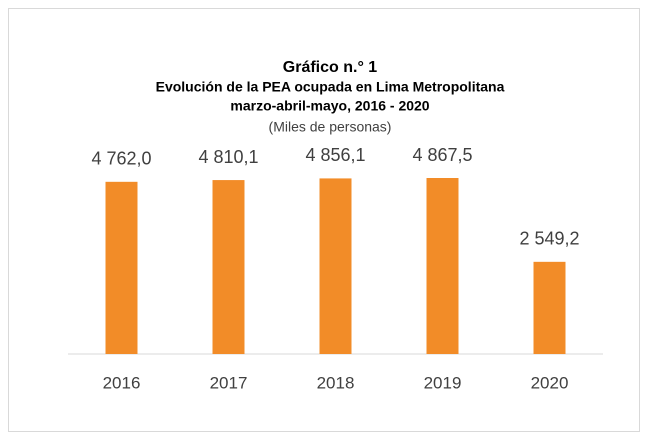 This screenshot has height=441, width=649. I want to click on chart-period: marzo-abril-mayo, 2016 - 2020, so click(329, 106).